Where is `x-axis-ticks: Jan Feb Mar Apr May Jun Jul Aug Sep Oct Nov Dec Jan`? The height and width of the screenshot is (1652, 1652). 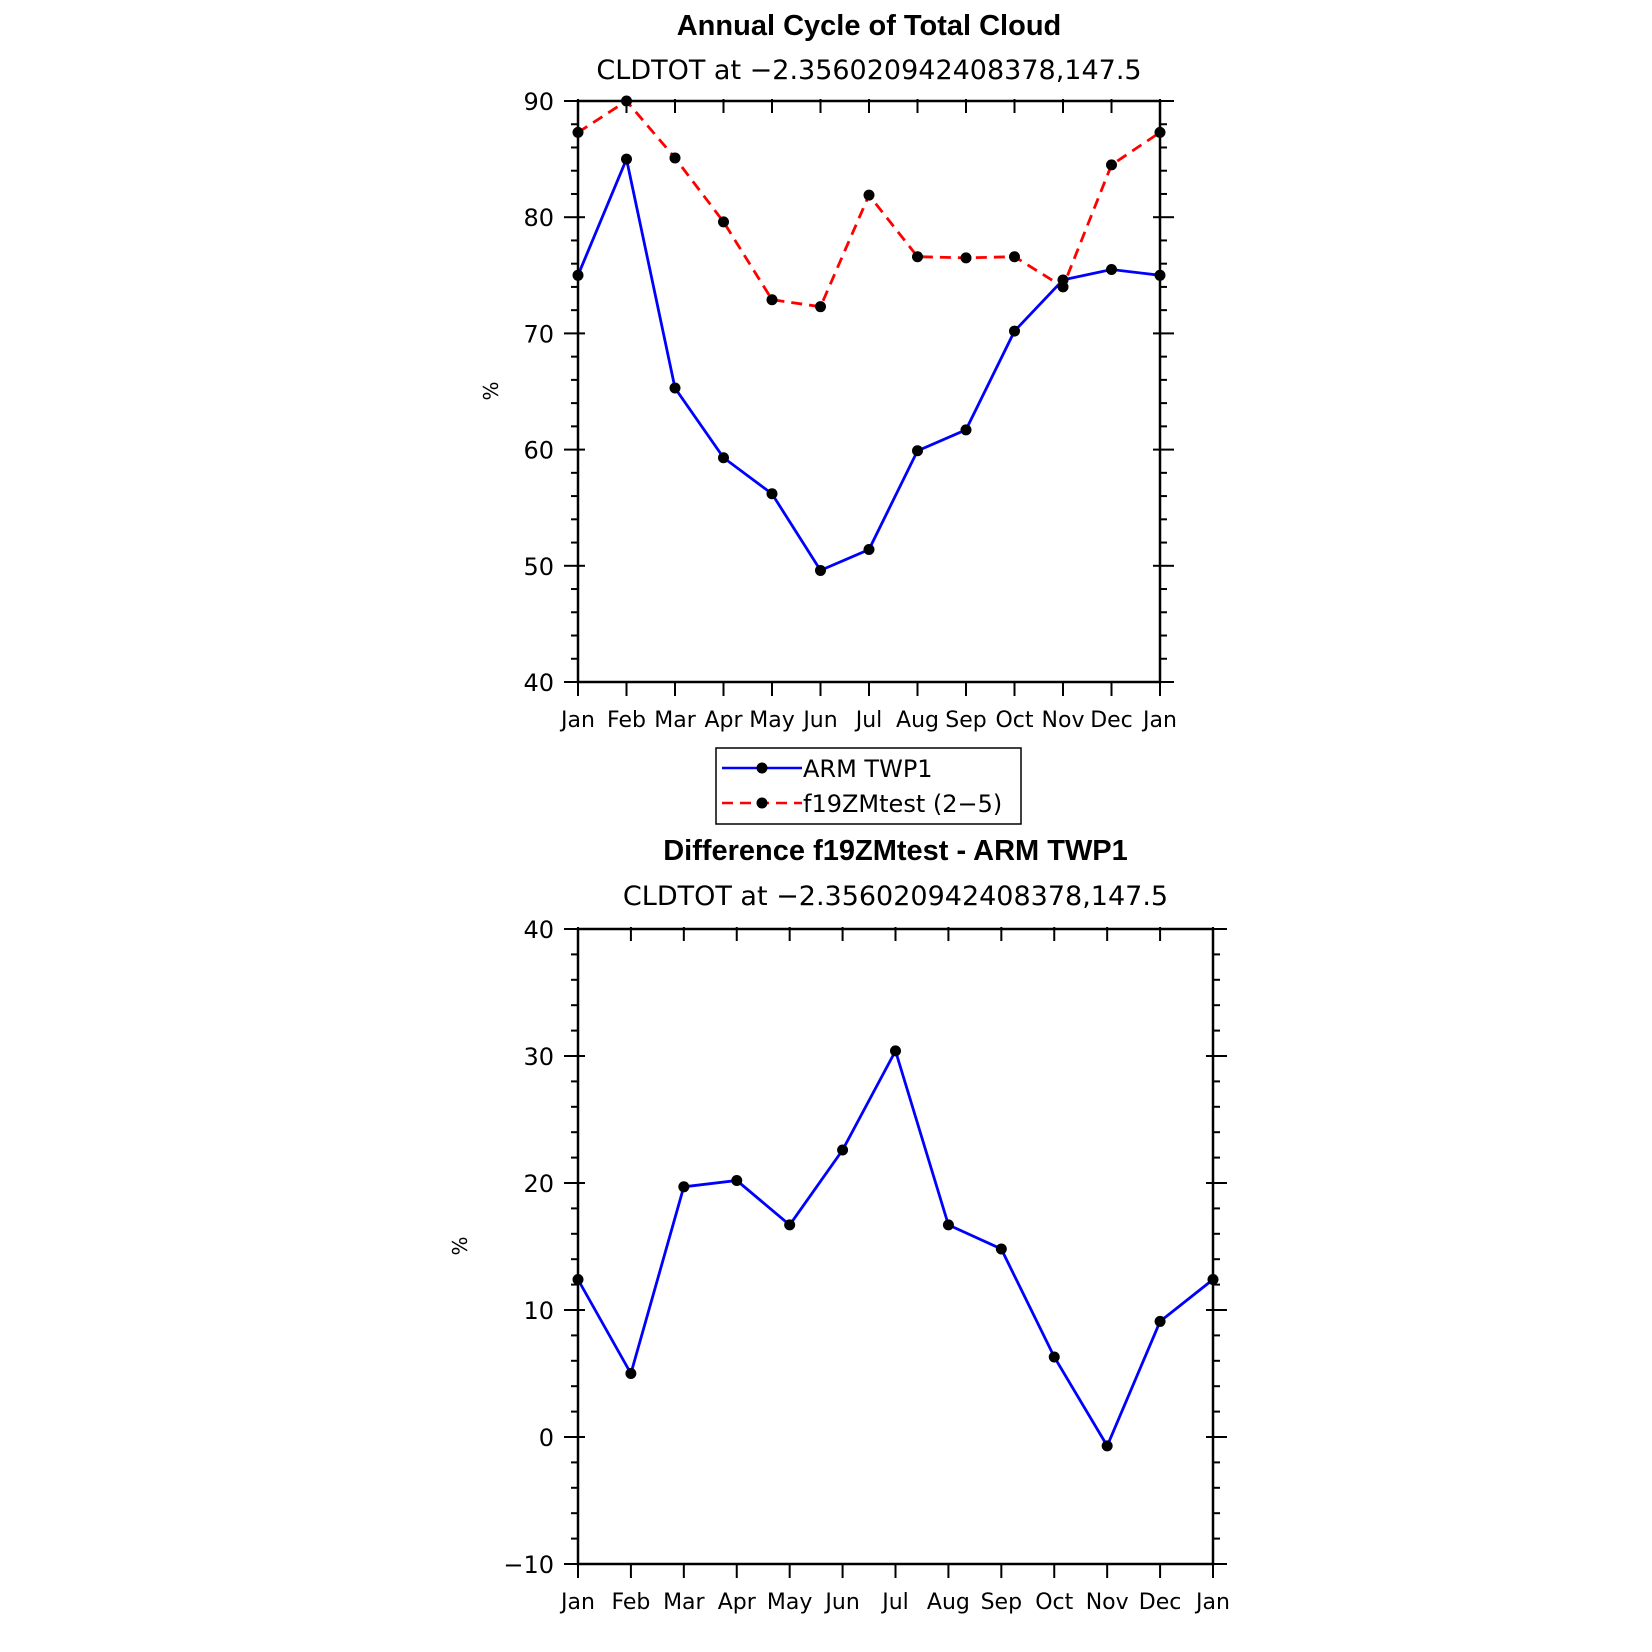 x-axis-ticks: Jan Feb Mar Apr May Jun Jul Aug Sep Oct Nov Dec Jan is located at coordinates (868, 416).